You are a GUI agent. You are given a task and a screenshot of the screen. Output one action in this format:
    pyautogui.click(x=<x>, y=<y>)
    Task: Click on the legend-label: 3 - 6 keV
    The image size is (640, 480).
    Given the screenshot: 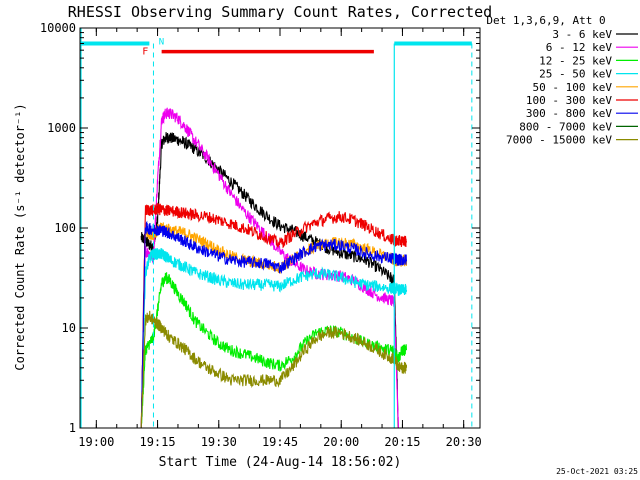 What is the action you would take?
    pyautogui.click(x=582, y=34)
    